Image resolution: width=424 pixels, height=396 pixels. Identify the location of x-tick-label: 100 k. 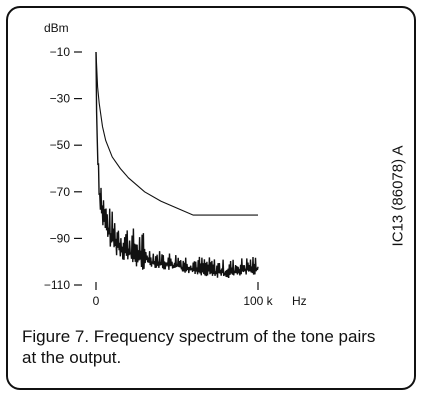
(258, 301).